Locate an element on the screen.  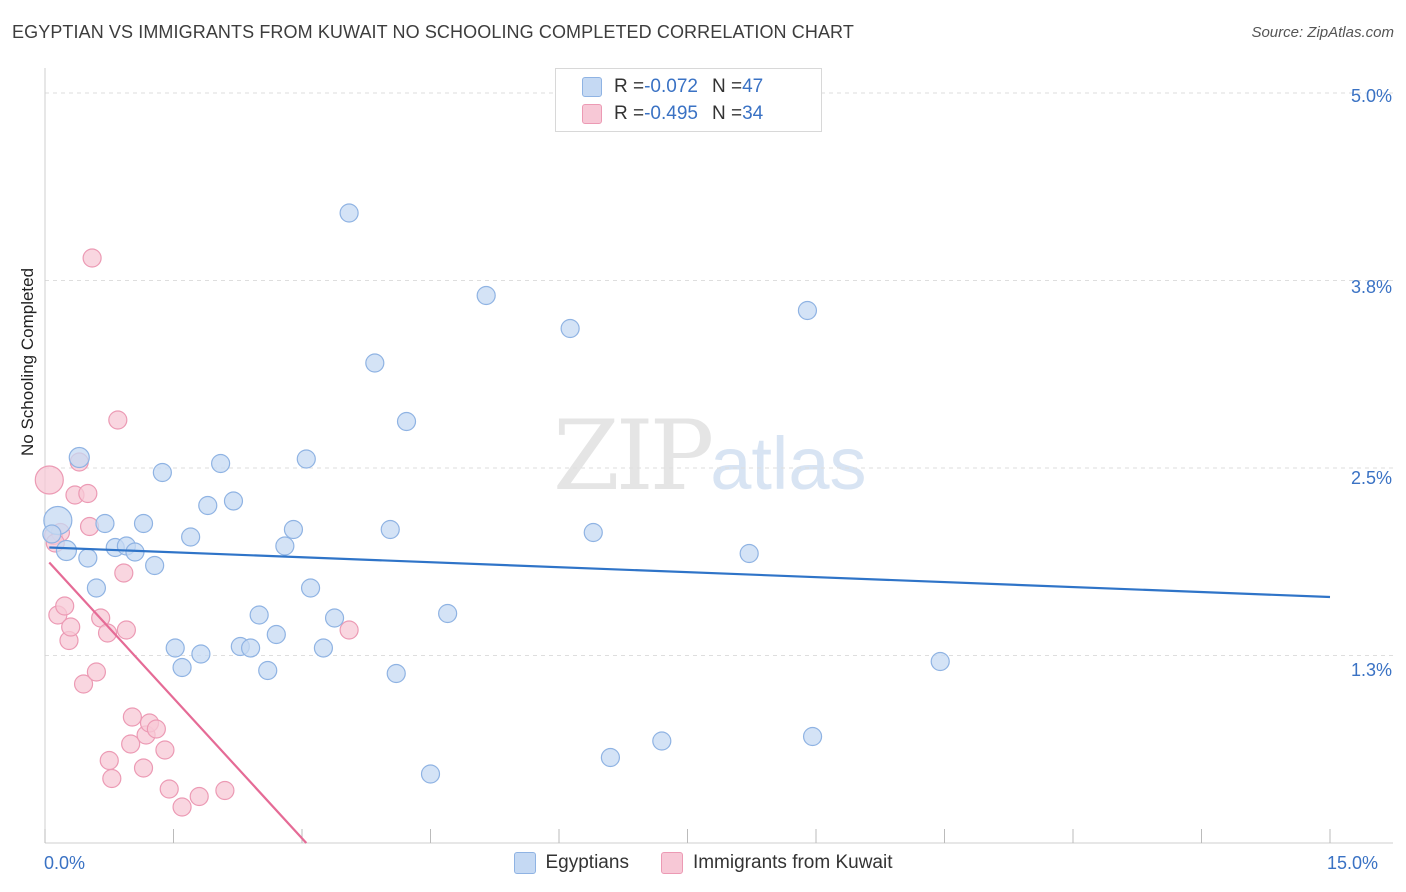
watermark-atlas: atlas is located at coordinates (788, 463).